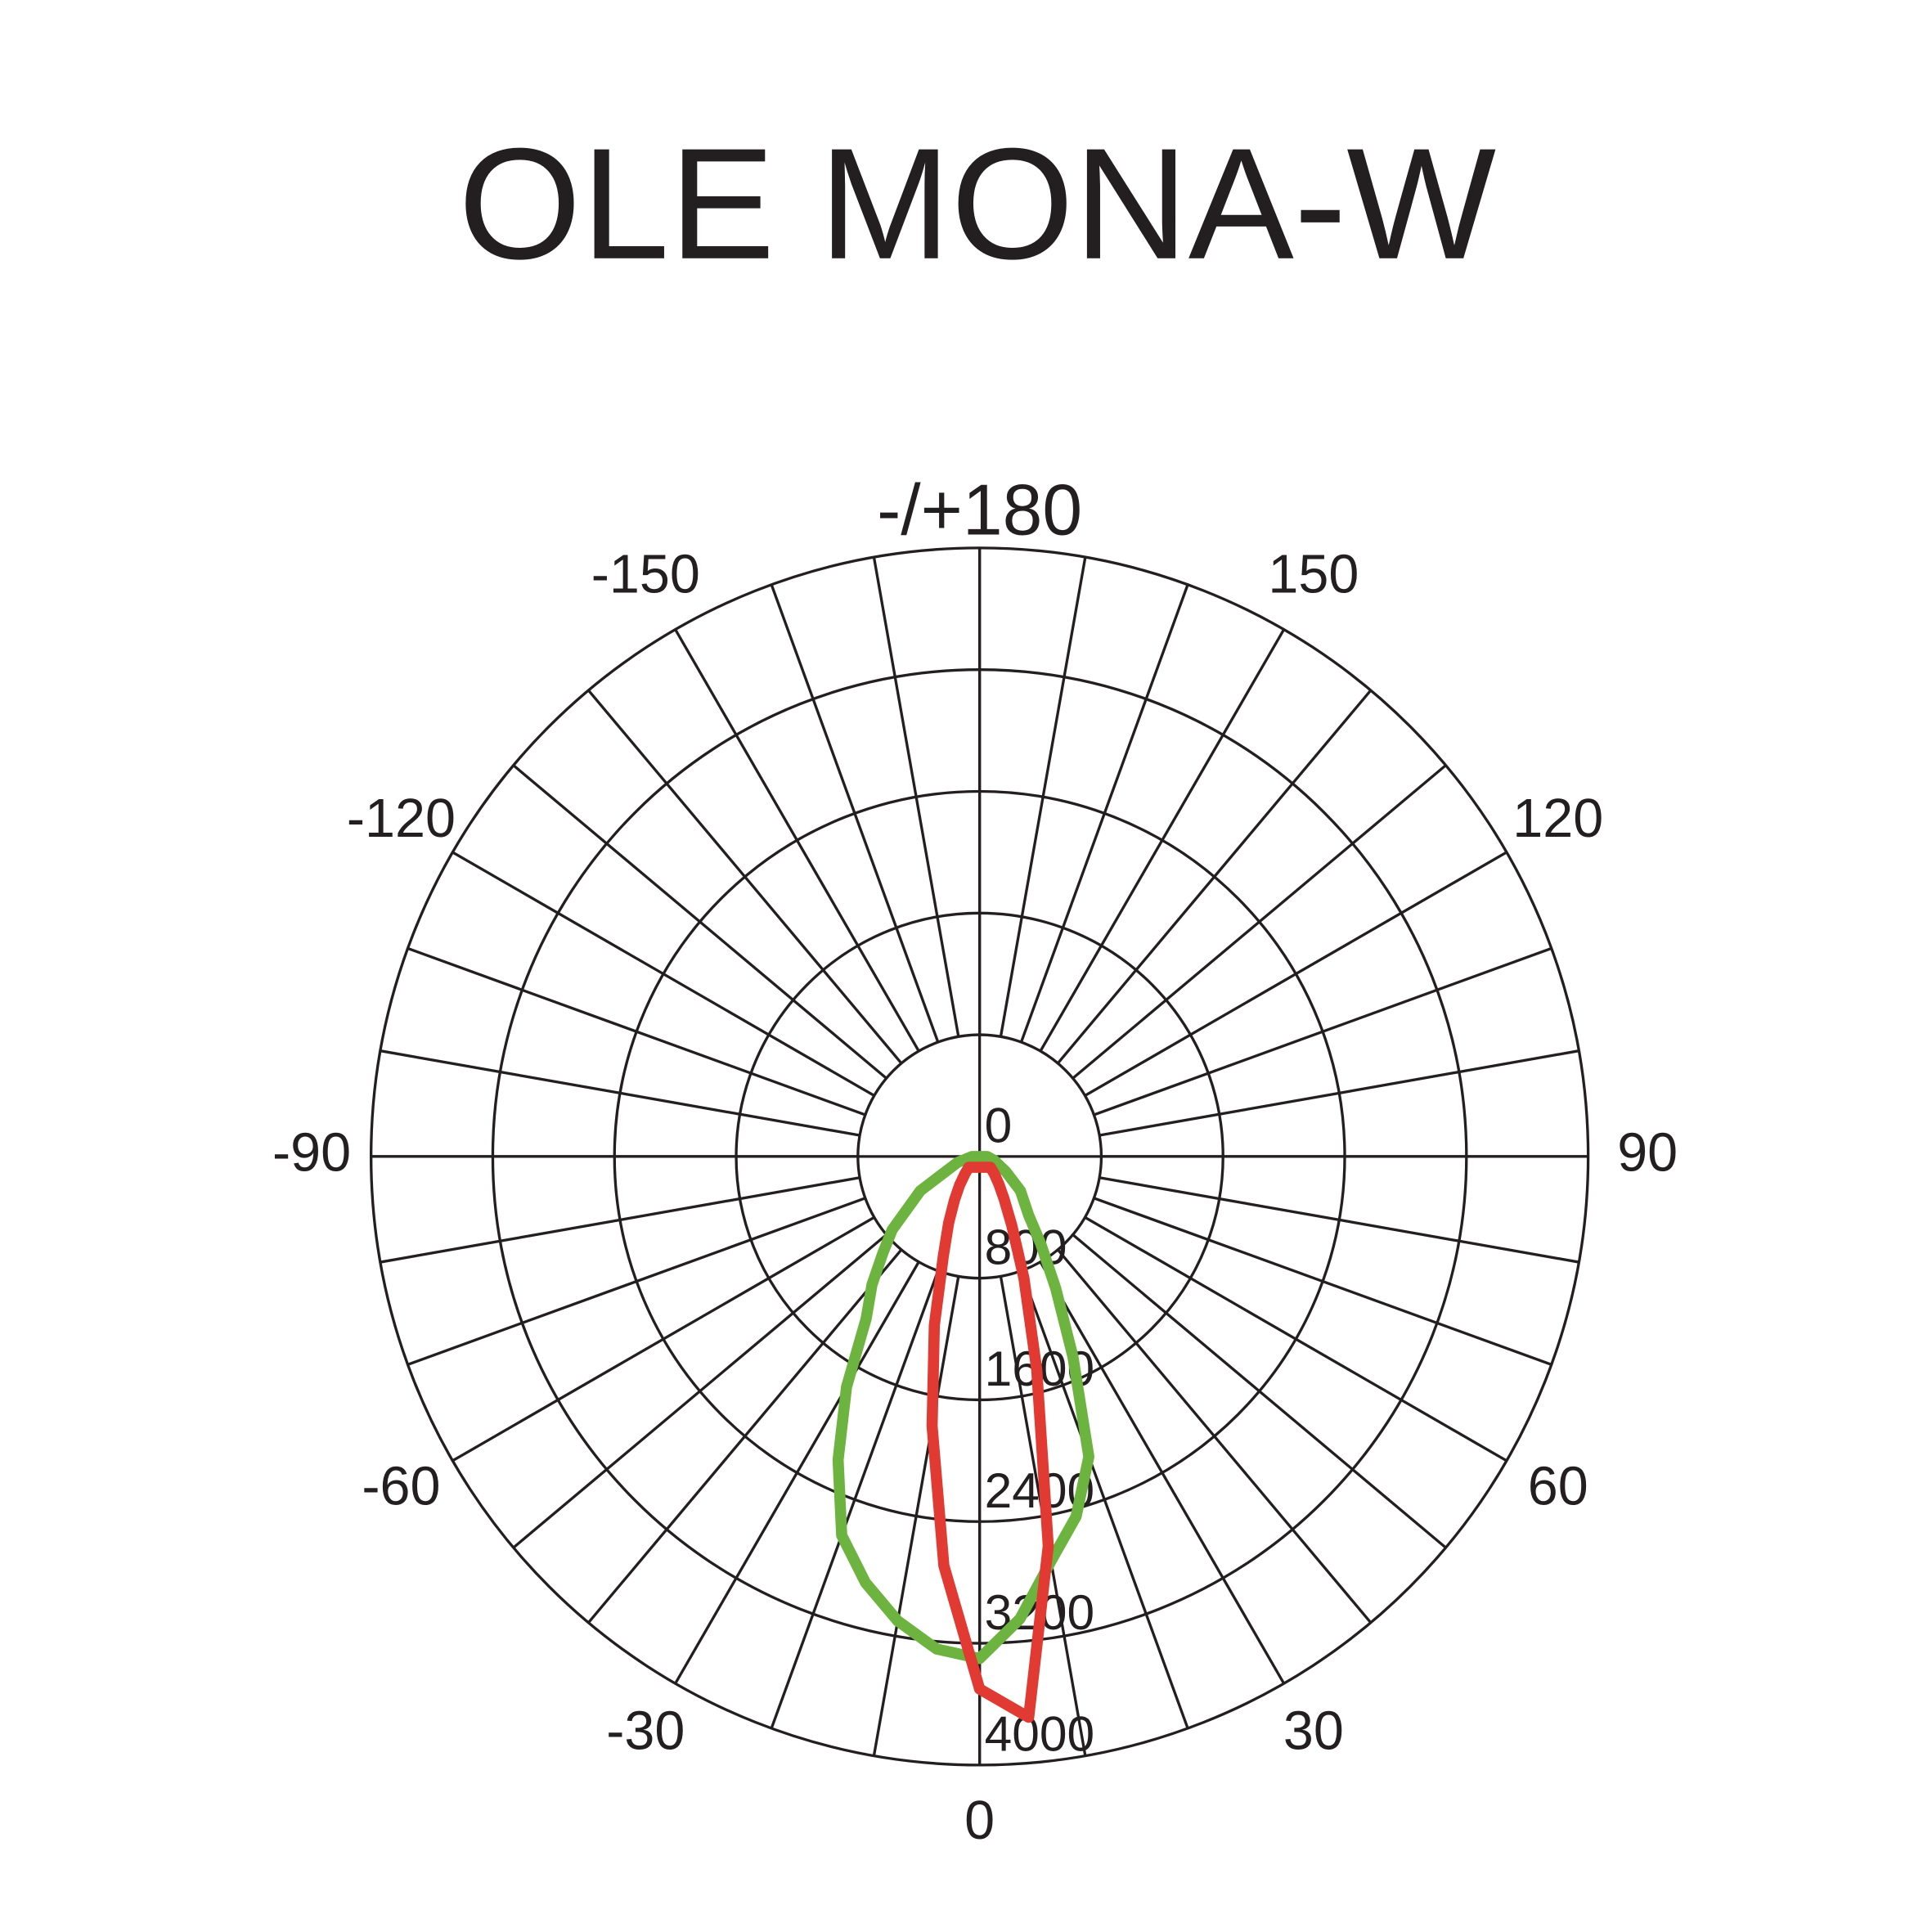 The width and height of the screenshot is (1932, 1932). I want to click on theta-tick-label: -150, so click(646, 574).